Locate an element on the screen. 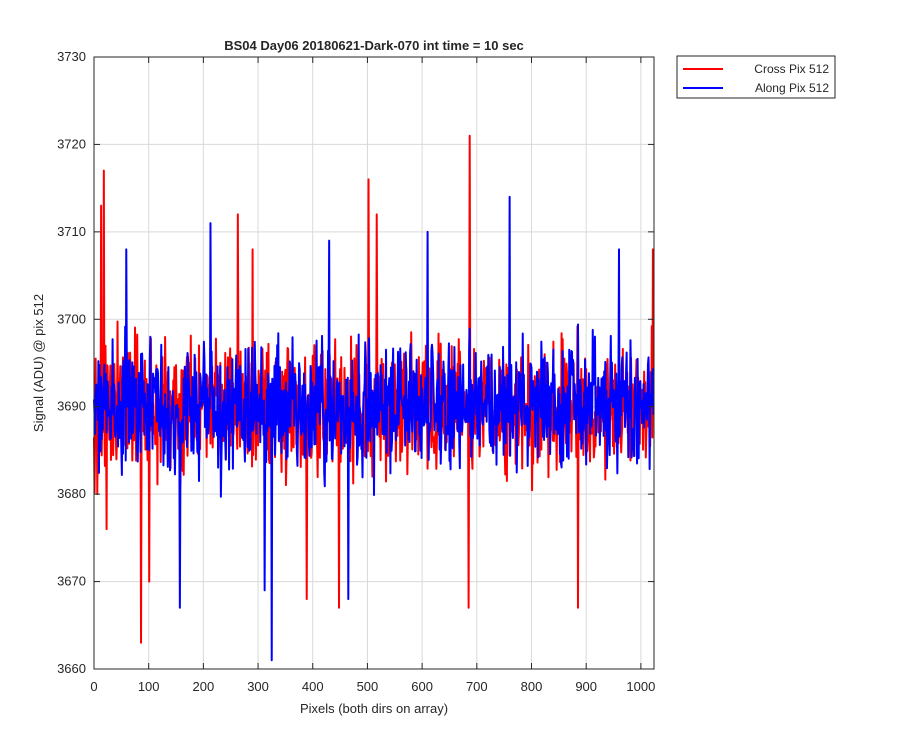  x-tick-label: 400 is located at coordinates (313, 686).